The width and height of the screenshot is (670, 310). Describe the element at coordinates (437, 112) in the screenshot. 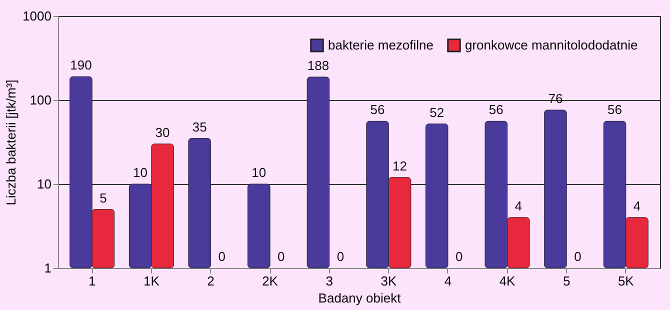

I see `data-label: 52` at that location.